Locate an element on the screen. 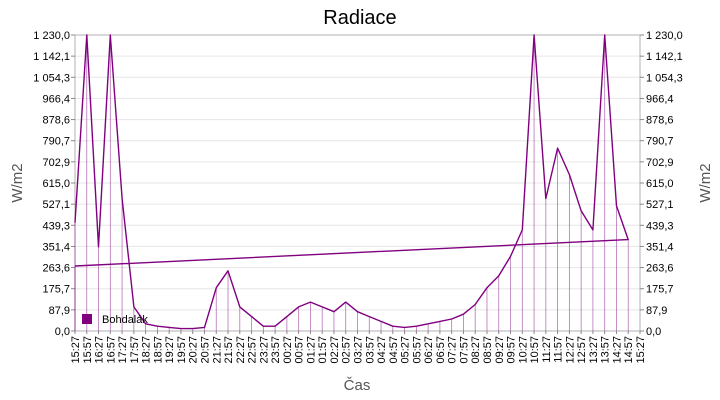 Image resolution: width=720 pixels, height=400 pixels. y-tick-label-right: 263,6 is located at coordinates (660, 269).